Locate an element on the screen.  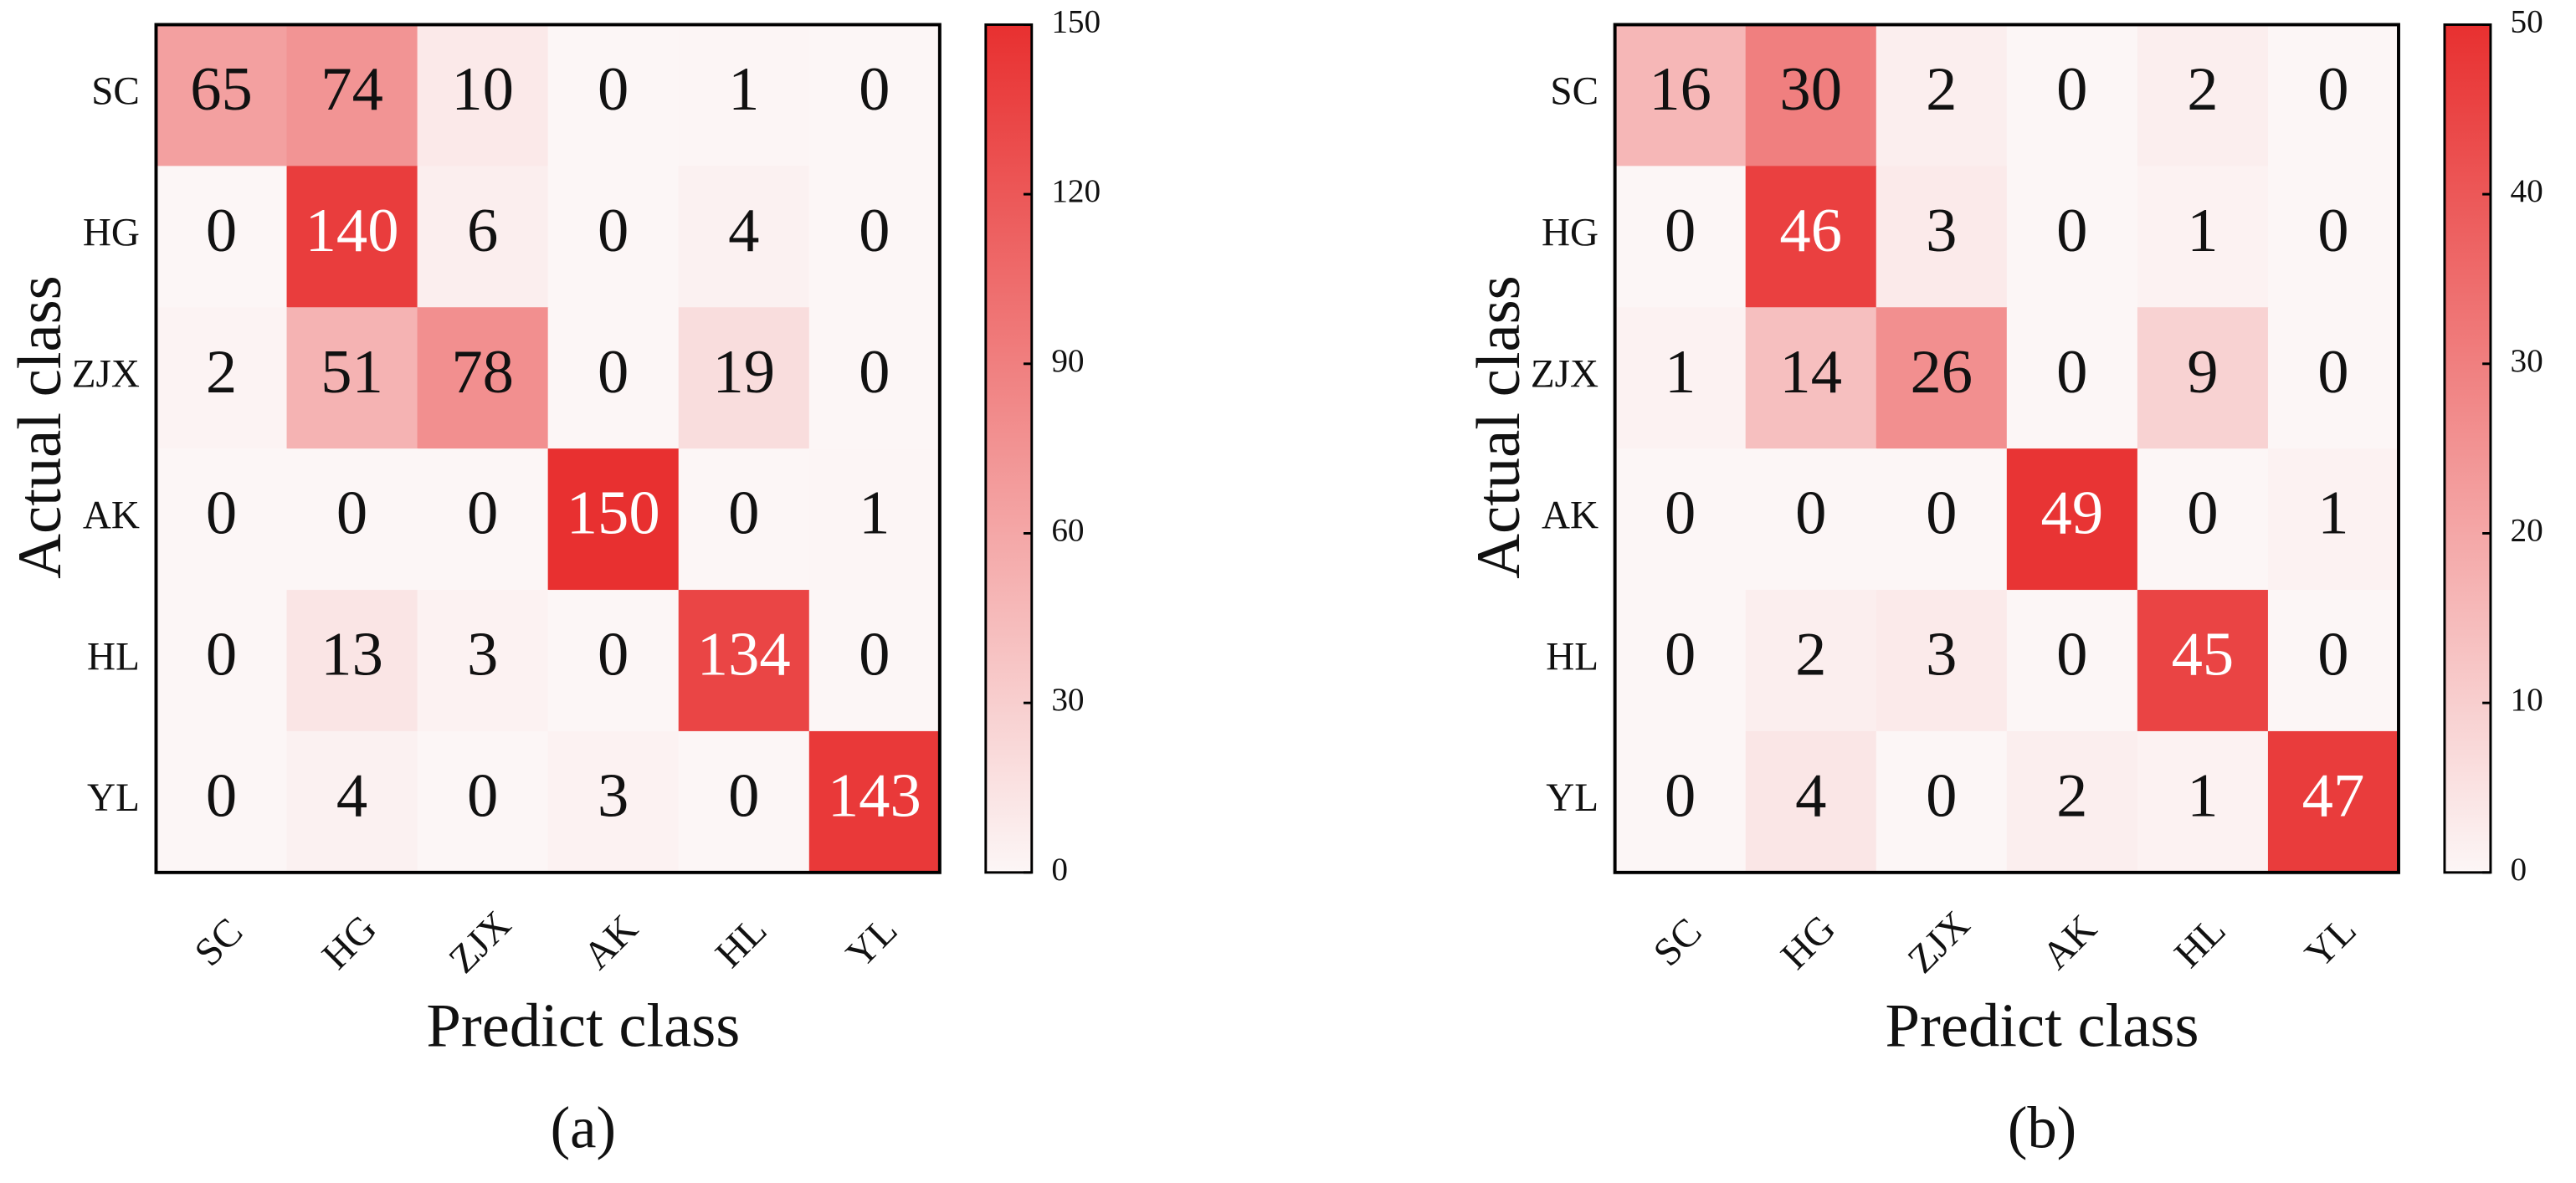
cell-label: 150 is located at coordinates (613, 513).